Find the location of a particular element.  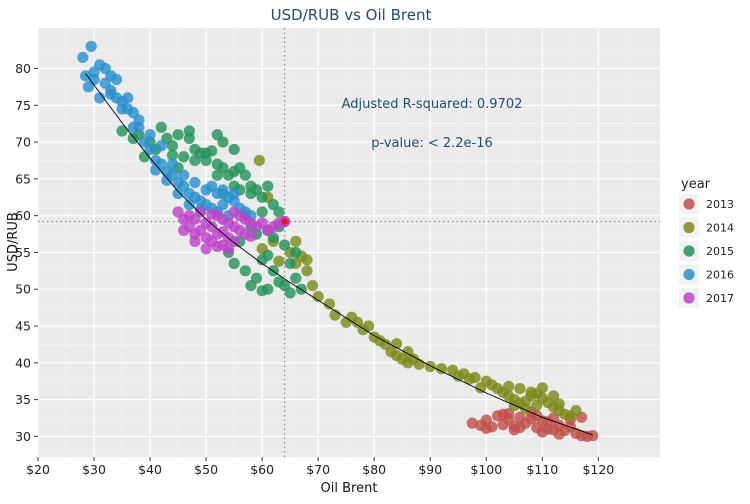

y-tick-label: 35 is located at coordinates (23, 399).